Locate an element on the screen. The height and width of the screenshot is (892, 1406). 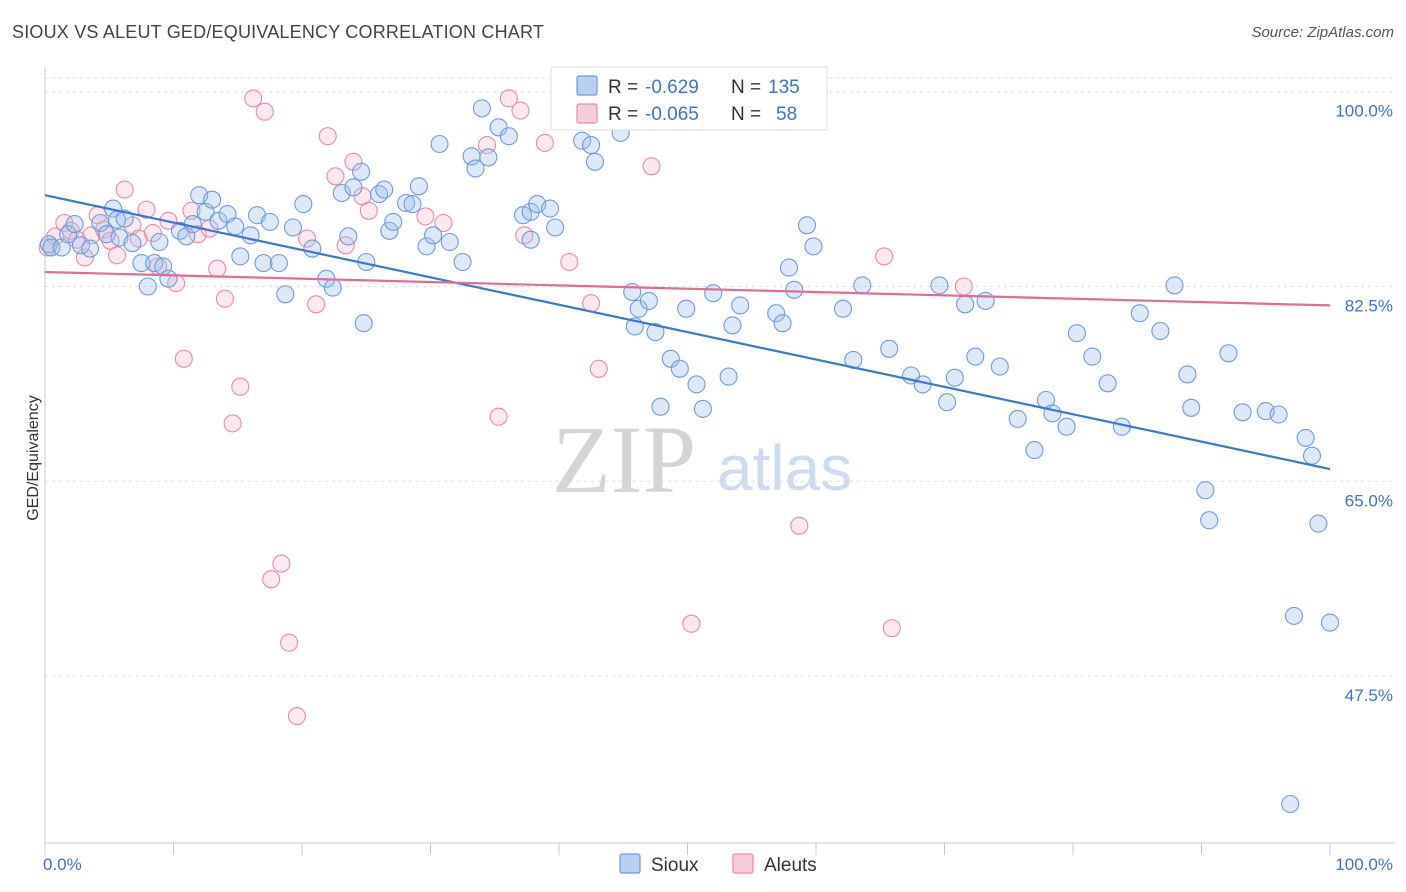
watermark-zip: ZIP is located at coordinates (624, 459).